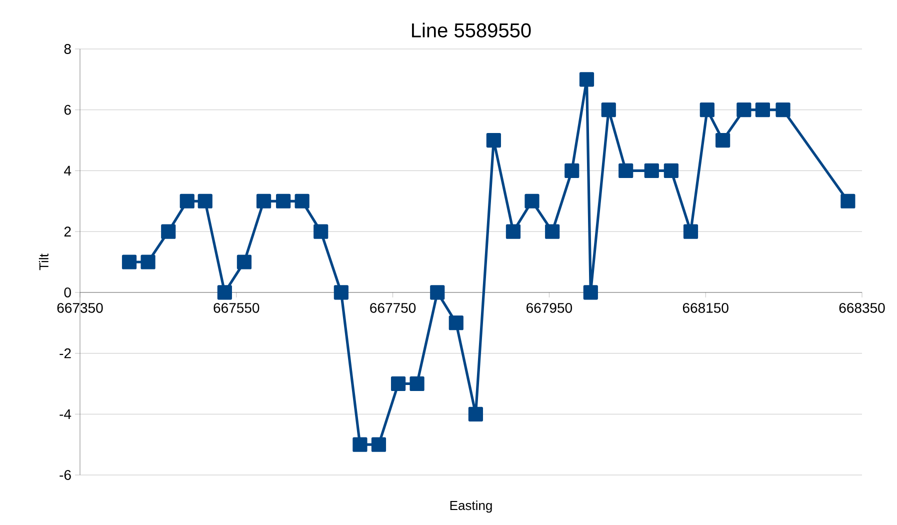  Describe the element at coordinates (65, 353) in the screenshot. I see `y-tick-label: -2` at that location.